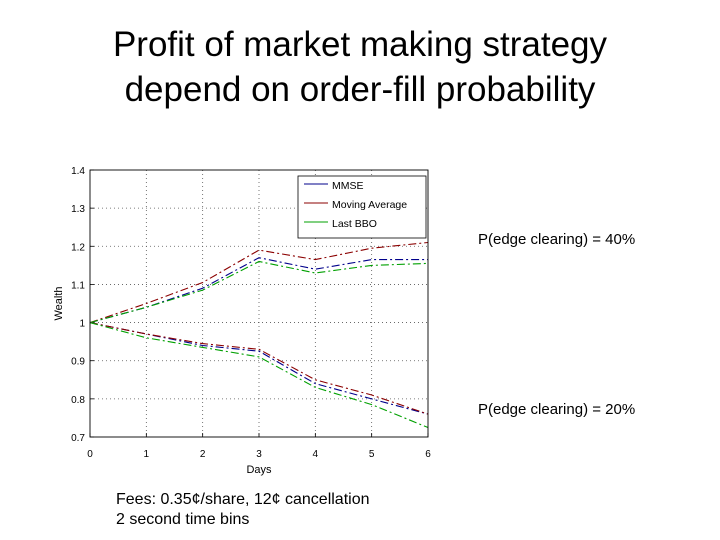  Describe the element at coordinates (78, 400) in the screenshot. I see `y-tick-label: 0.8` at that location.